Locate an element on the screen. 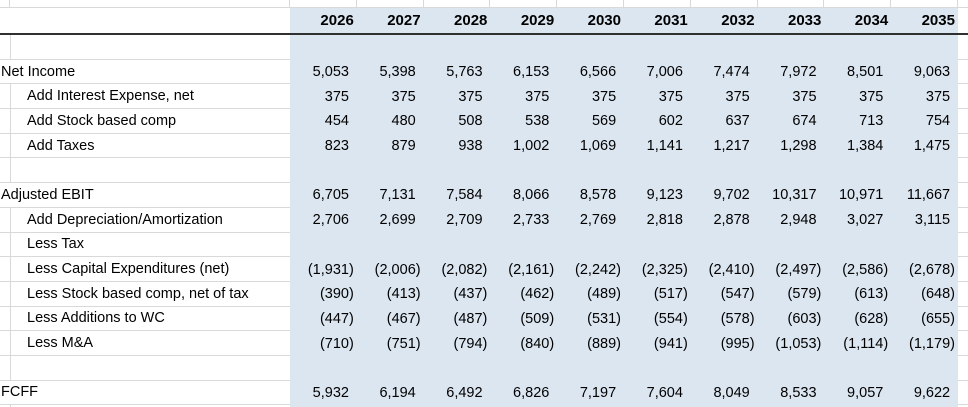 The height and width of the screenshot is (407, 968). year-header-cell: 2028 is located at coordinates (471, 20).